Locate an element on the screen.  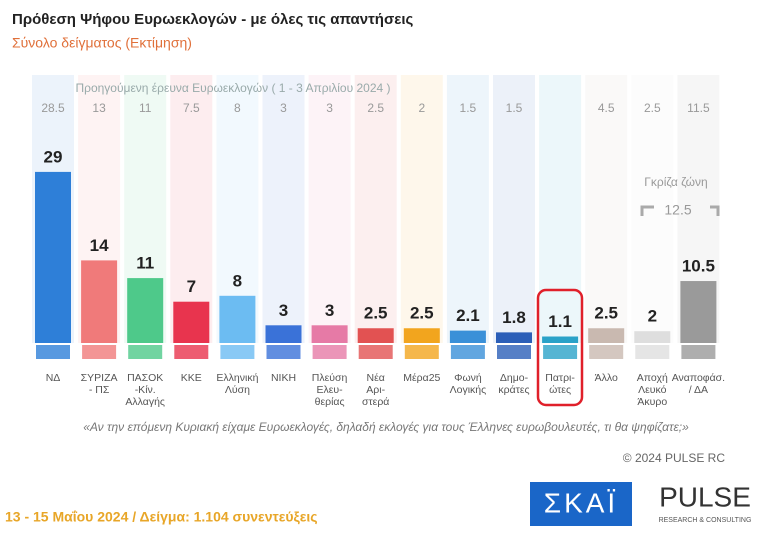
x-tick-label: Αναποφάσ. is located at coordinates (698, 378).